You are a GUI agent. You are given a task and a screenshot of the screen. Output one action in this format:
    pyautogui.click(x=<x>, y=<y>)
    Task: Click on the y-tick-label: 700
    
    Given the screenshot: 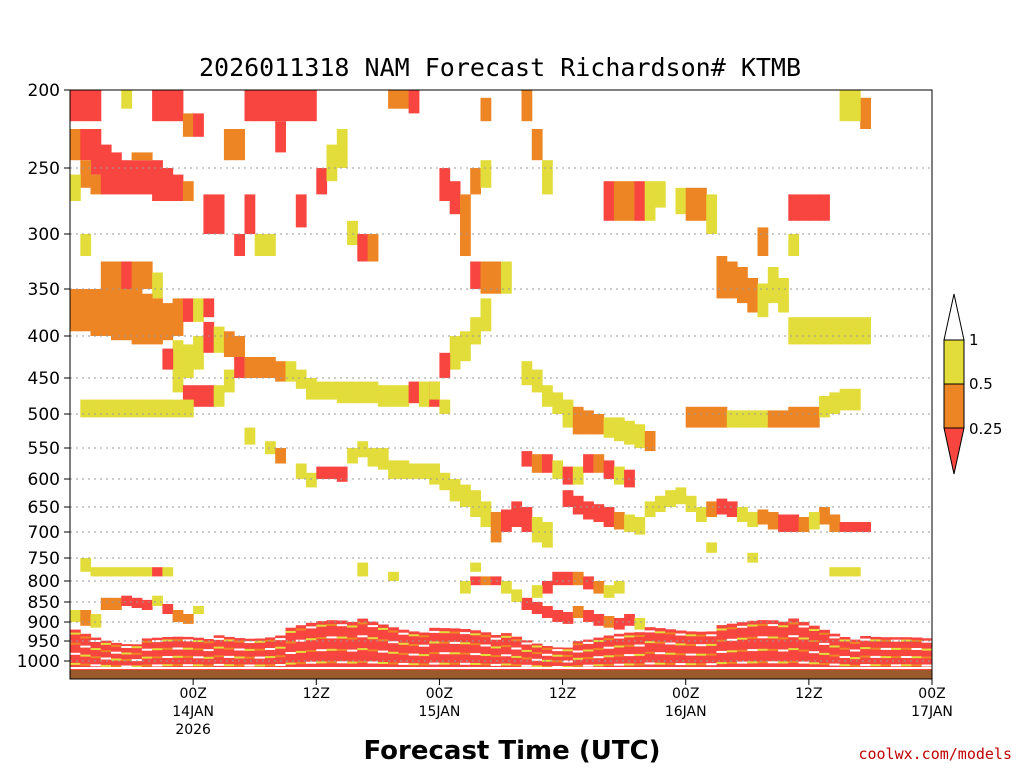 What is the action you would take?
    pyautogui.click(x=44, y=533)
    